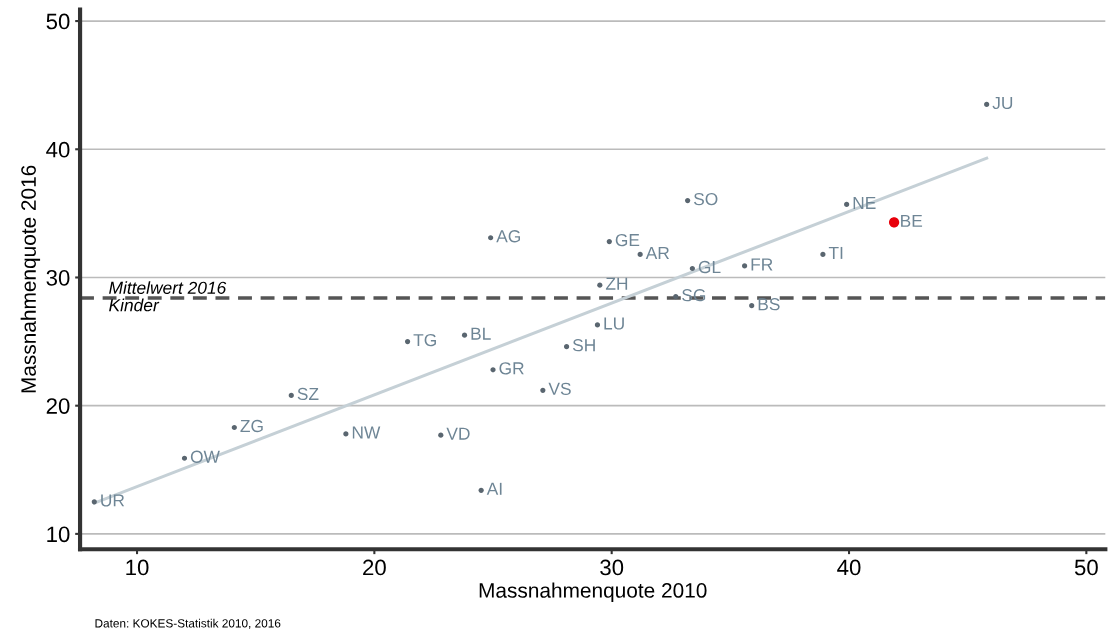 The image size is (1112, 635). Describe the element at coordinates (308, 394) in the screenshot. I see `annotation: SZ` at that location.